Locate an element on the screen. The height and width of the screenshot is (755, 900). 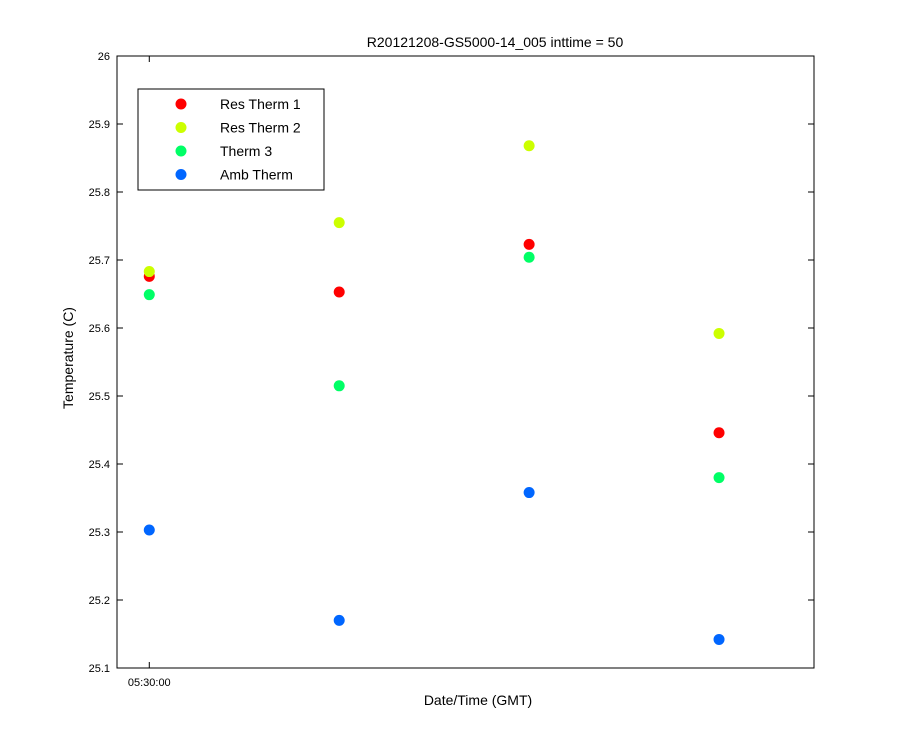
x-tick-label: 05:30:00 is located at coordinates (149, 683).